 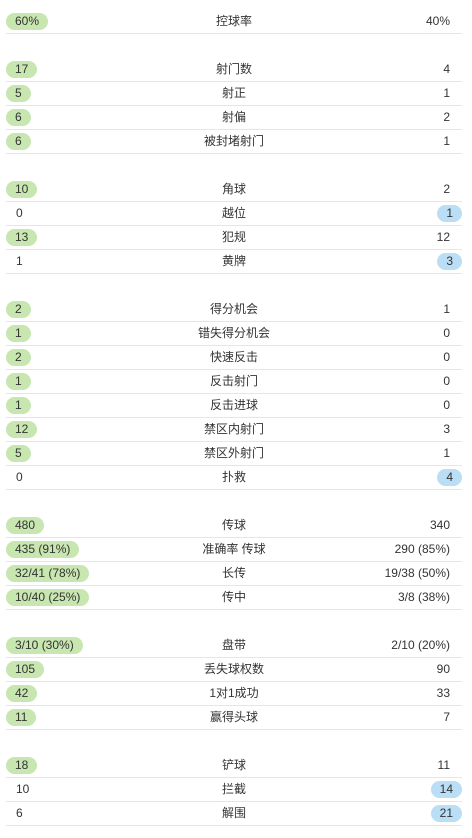 What do you see at coordinates (22, 765) in the screenshot?
I see `home-value: 18` at bounding box center [22, 765].